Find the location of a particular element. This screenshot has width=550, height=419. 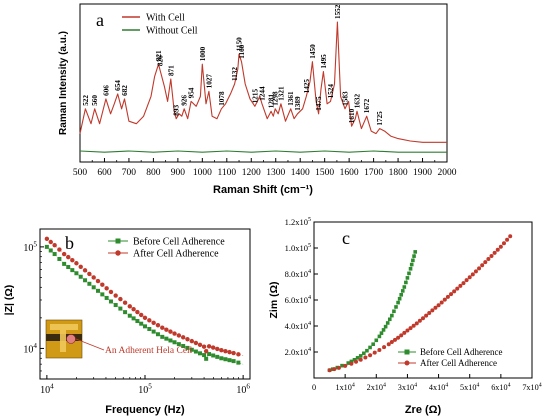

x-tick-label: 500 is located at coordinates (80, 173).